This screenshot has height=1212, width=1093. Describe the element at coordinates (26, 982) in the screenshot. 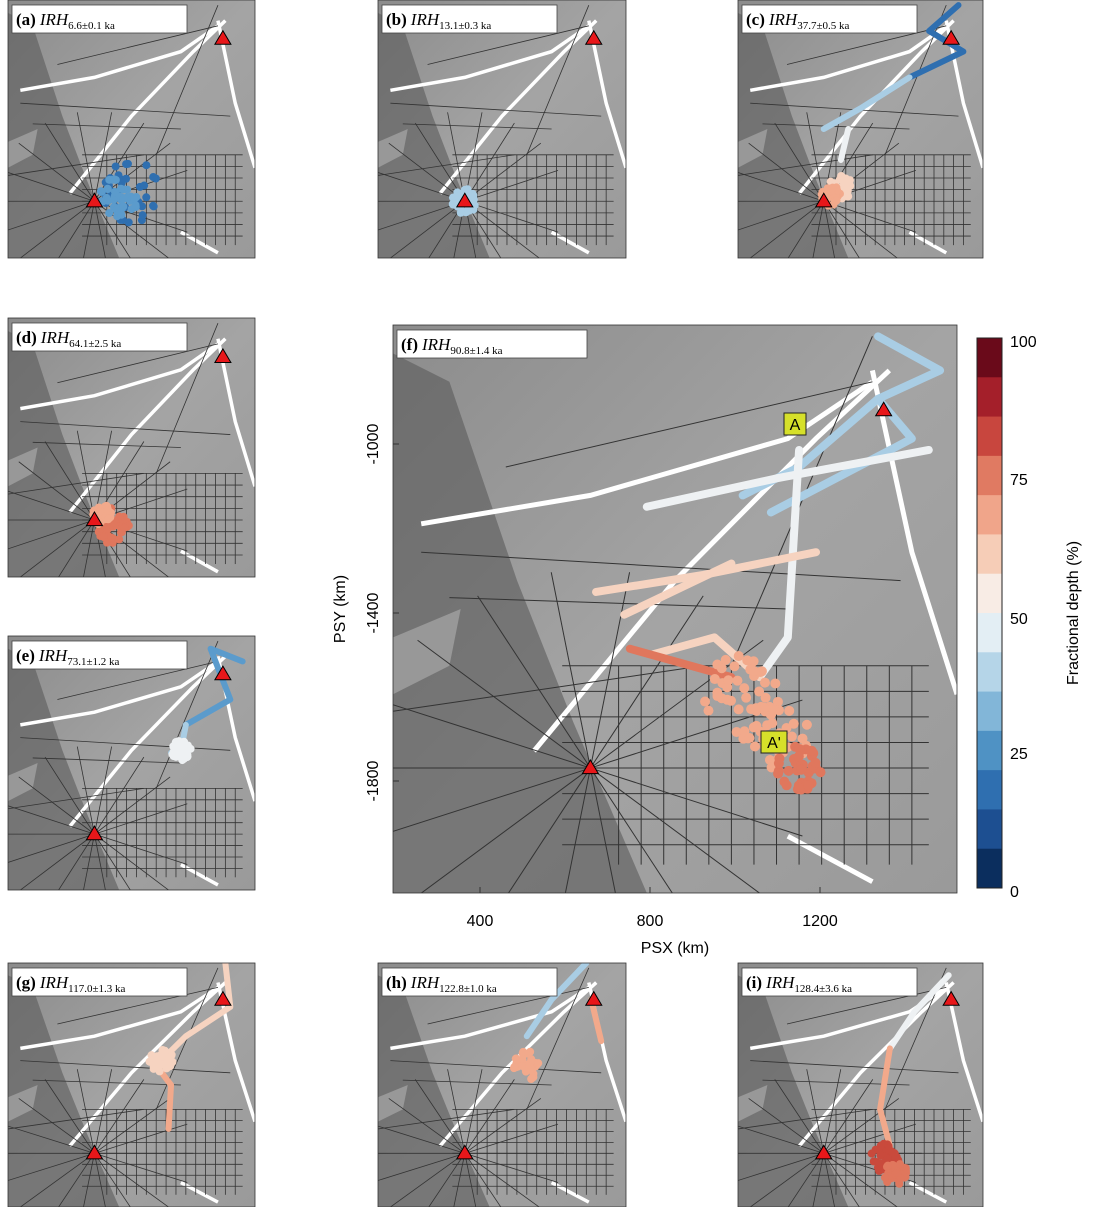

I see `panel-letter: (g)` at that location.